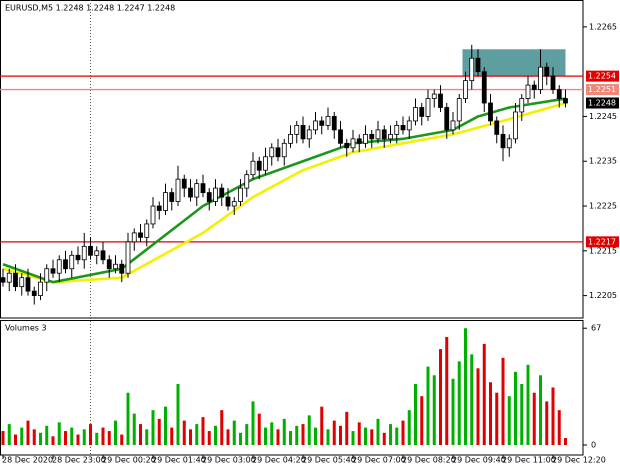  What do you see at coordinates (593, 445) in the screenshot?
I see `volume-y-tick-label: 0` at bounding box center [593, 445].